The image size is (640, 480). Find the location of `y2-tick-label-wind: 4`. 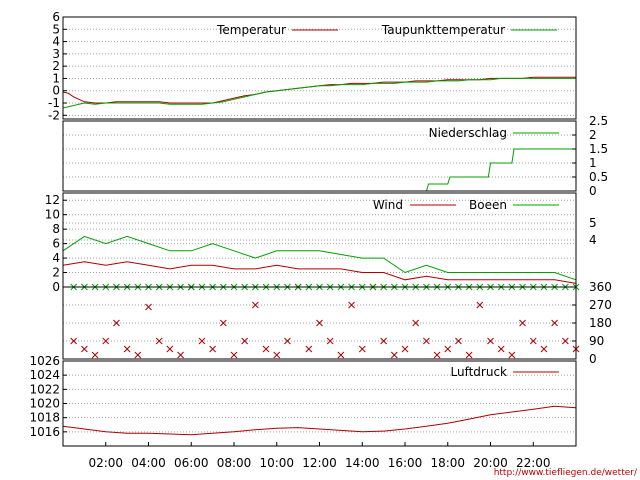

y2-tick-label-wind: 4 is located at coordinates (593, 240).